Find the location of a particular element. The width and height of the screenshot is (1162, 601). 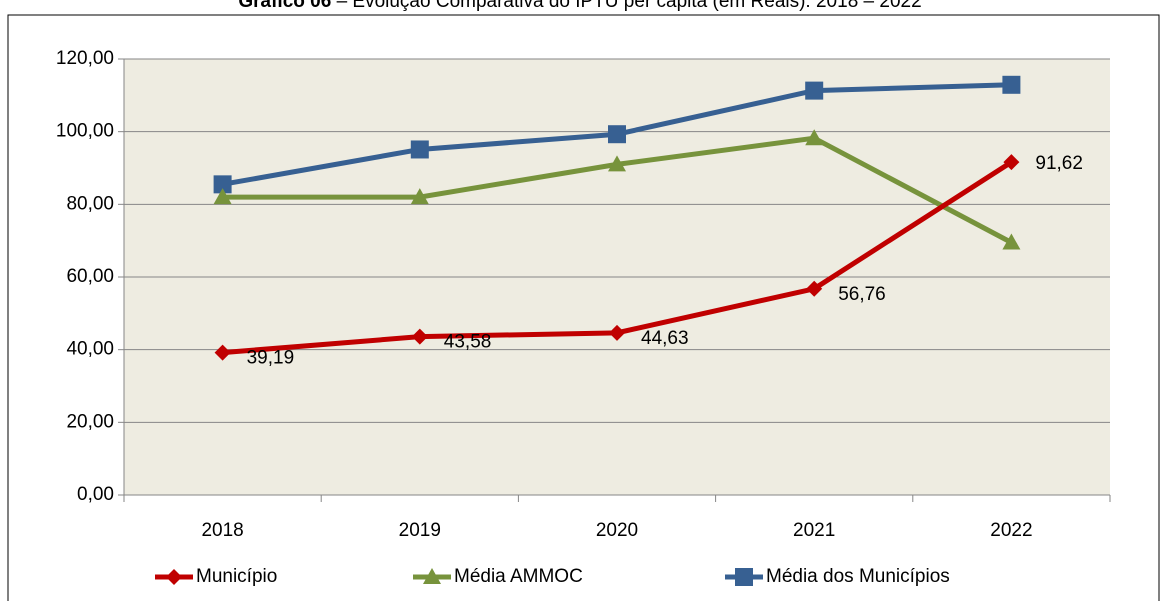

x-tick-label: 2019 is located at coordinates (420, 530).